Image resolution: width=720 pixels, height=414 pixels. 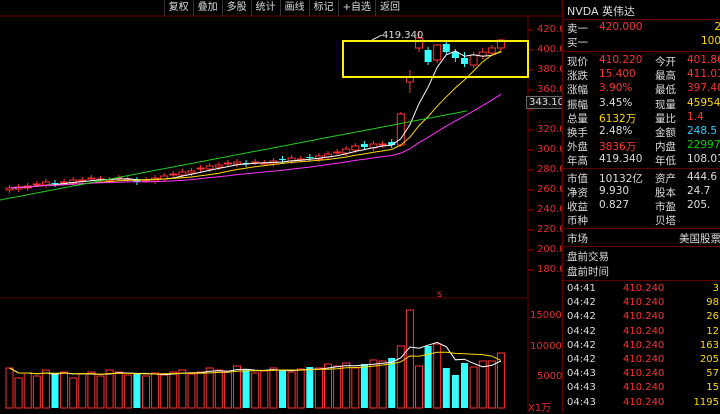 I want to click on tick-row: 04:43 410.240 57, so click(x=643, y=374).